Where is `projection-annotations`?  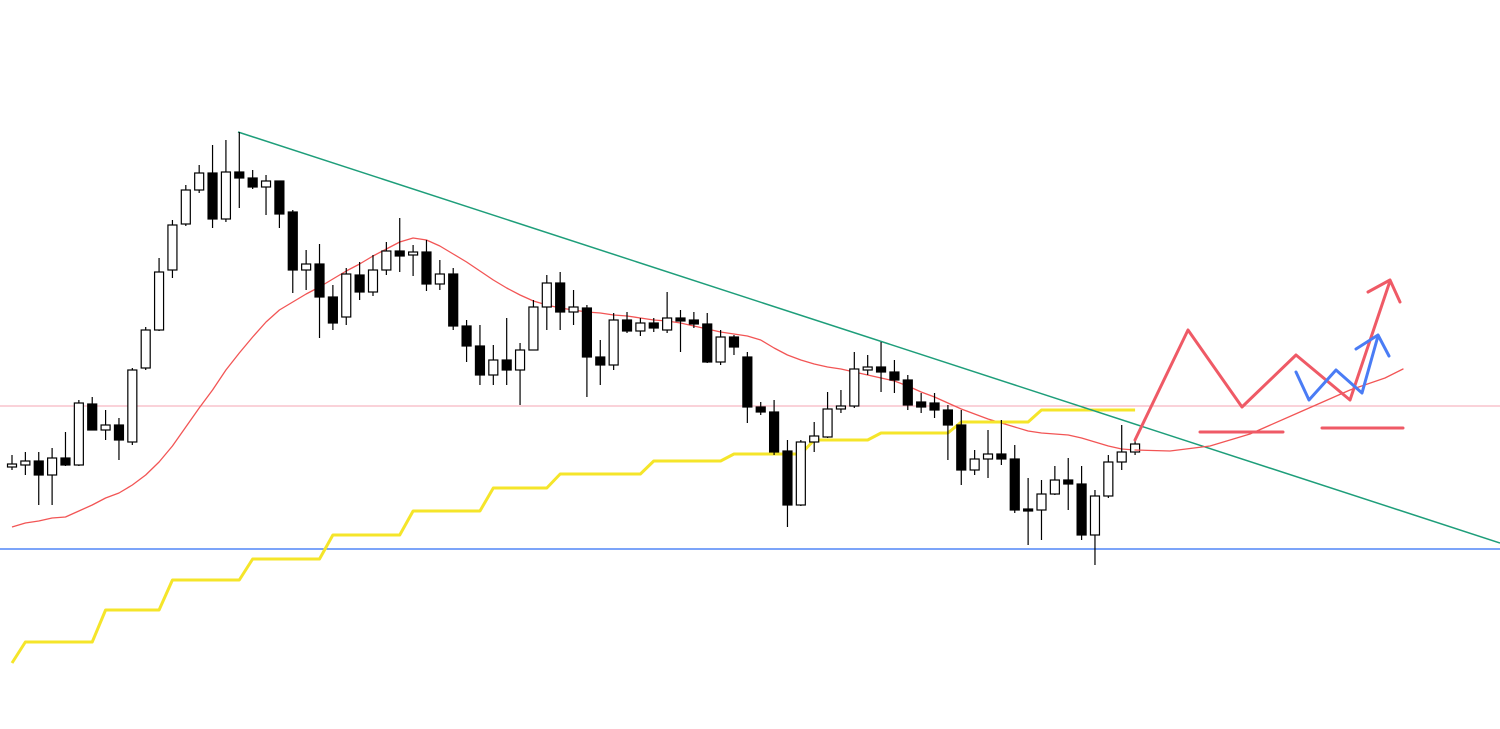 projection-annotations is located at coordinates (1269, 365).